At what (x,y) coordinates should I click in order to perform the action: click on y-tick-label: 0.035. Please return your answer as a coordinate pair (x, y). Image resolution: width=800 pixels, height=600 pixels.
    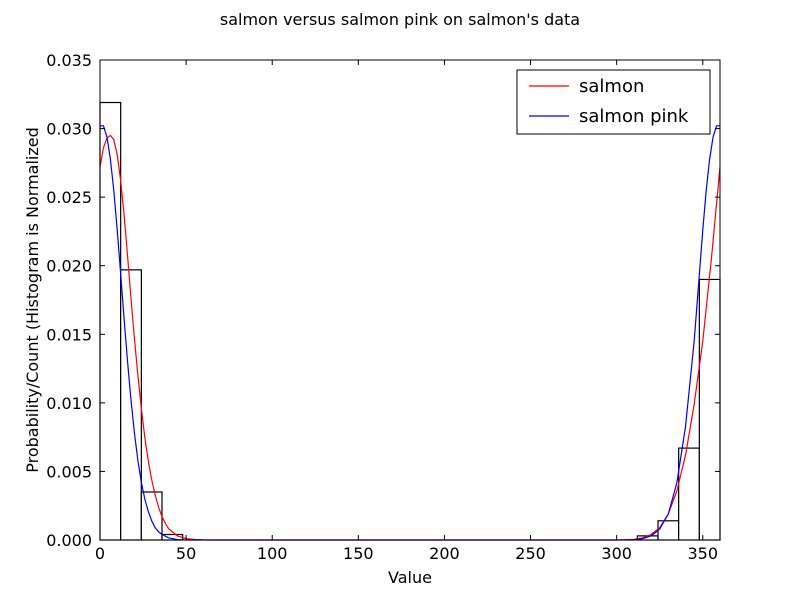
    Looking at the image, I should click on (69, 60).